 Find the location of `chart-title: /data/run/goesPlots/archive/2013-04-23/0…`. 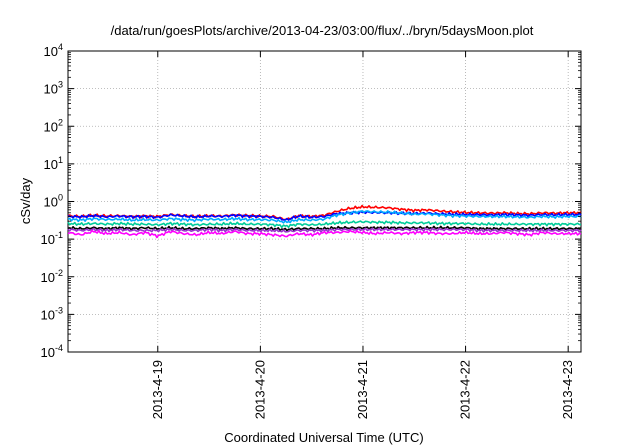

chart-title: /data/run/goesPlots/archive/2013-04-23/0… is located at coordinates (322, 30).